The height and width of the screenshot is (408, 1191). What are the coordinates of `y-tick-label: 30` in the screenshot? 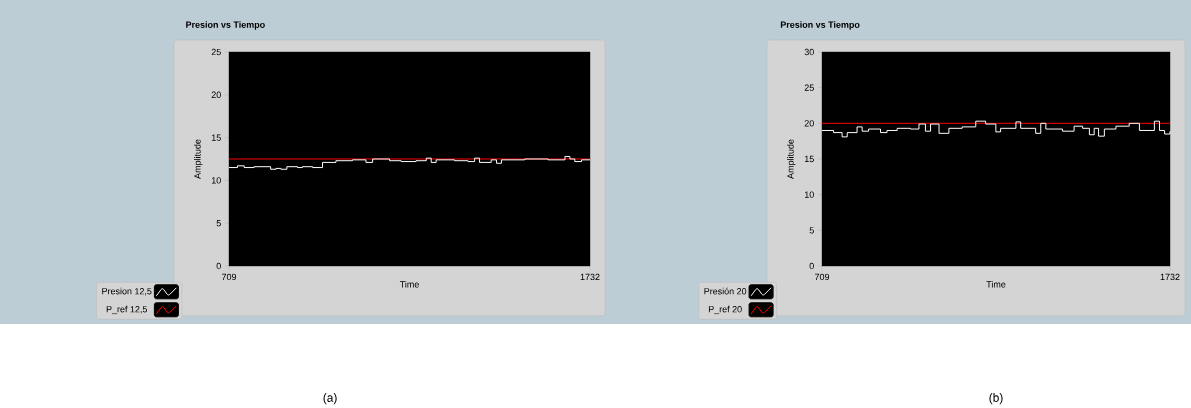 It's located at (809, 52).